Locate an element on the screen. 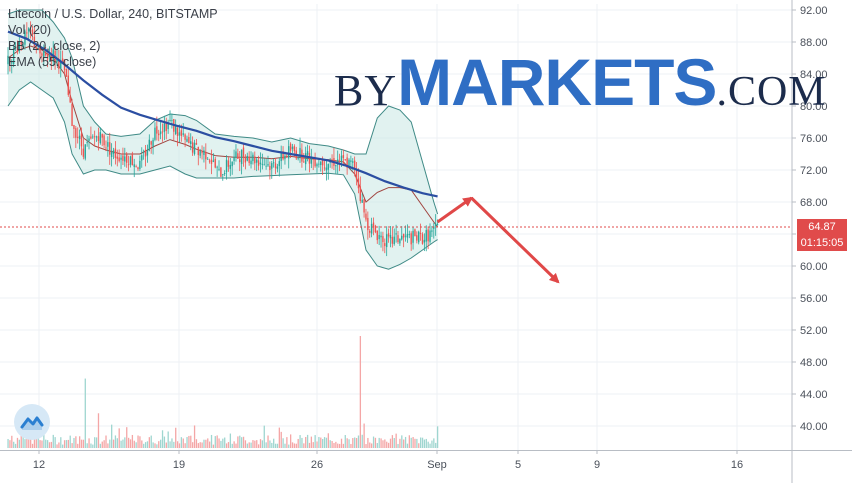 The image size is (852, 483). price-axis-label: 92.00 is located at coordinates (814, 11).